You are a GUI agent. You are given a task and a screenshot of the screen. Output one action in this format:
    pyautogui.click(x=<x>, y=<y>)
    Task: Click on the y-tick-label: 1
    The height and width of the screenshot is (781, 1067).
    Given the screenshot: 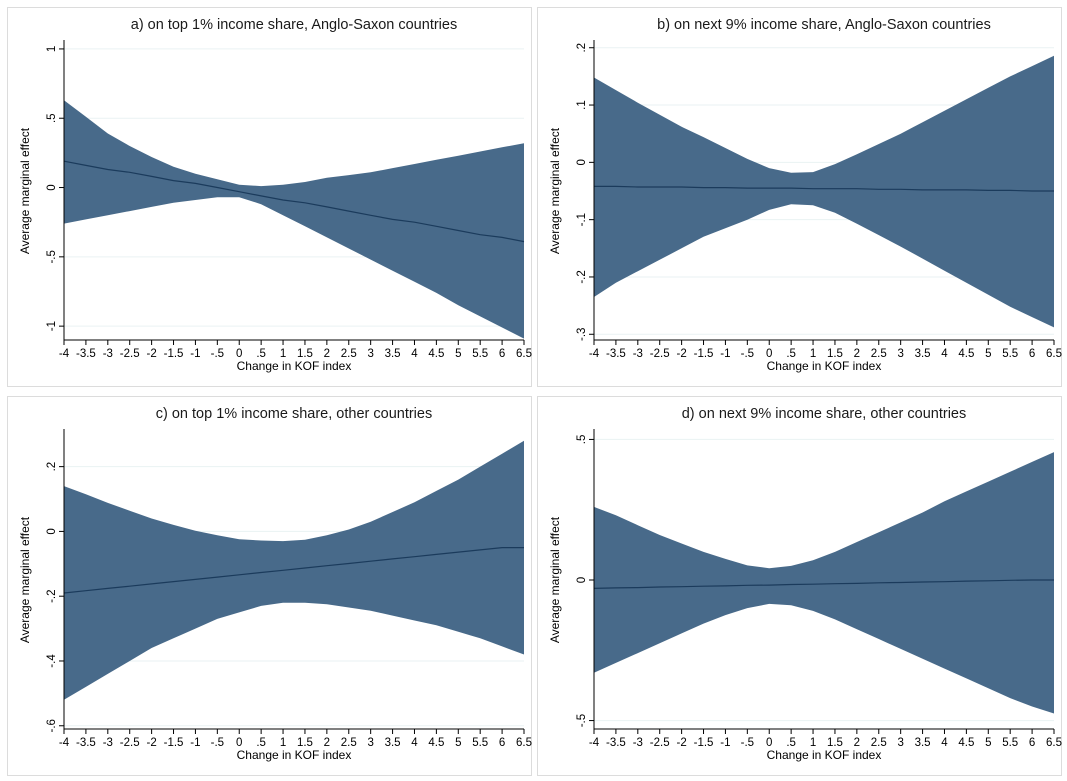 What is the action you would take?
    pyautogui.click(x=52, y=49)
    